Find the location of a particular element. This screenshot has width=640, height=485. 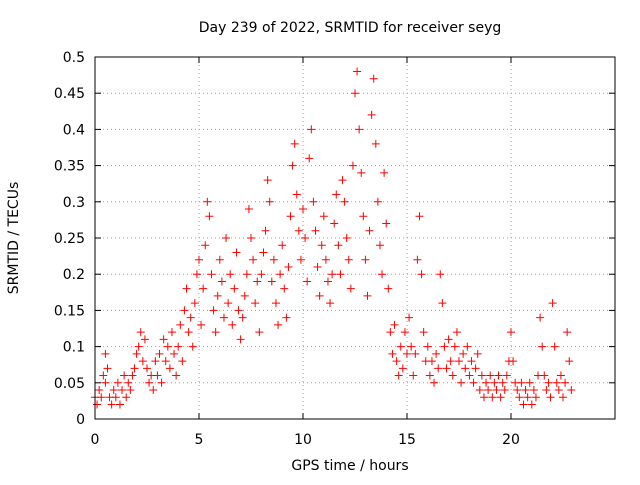

x-tick-label: 0 is located at coordinates (95, 440).